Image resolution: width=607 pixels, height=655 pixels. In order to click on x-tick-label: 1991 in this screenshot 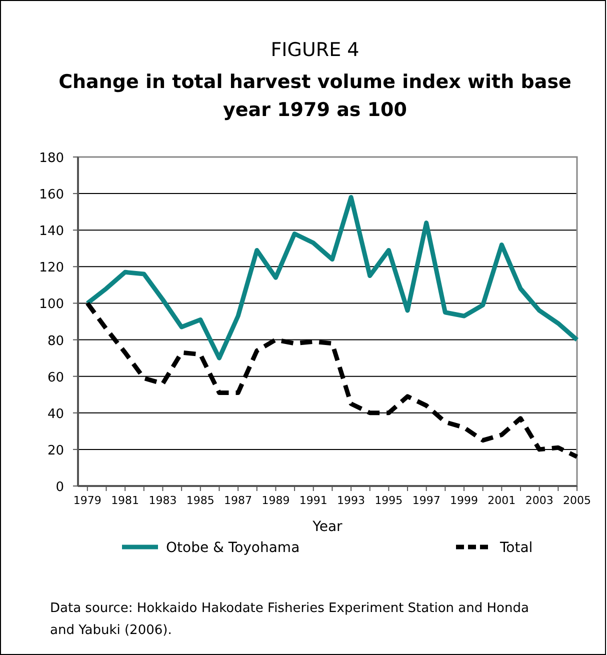, I will do `click(313, 500)`.